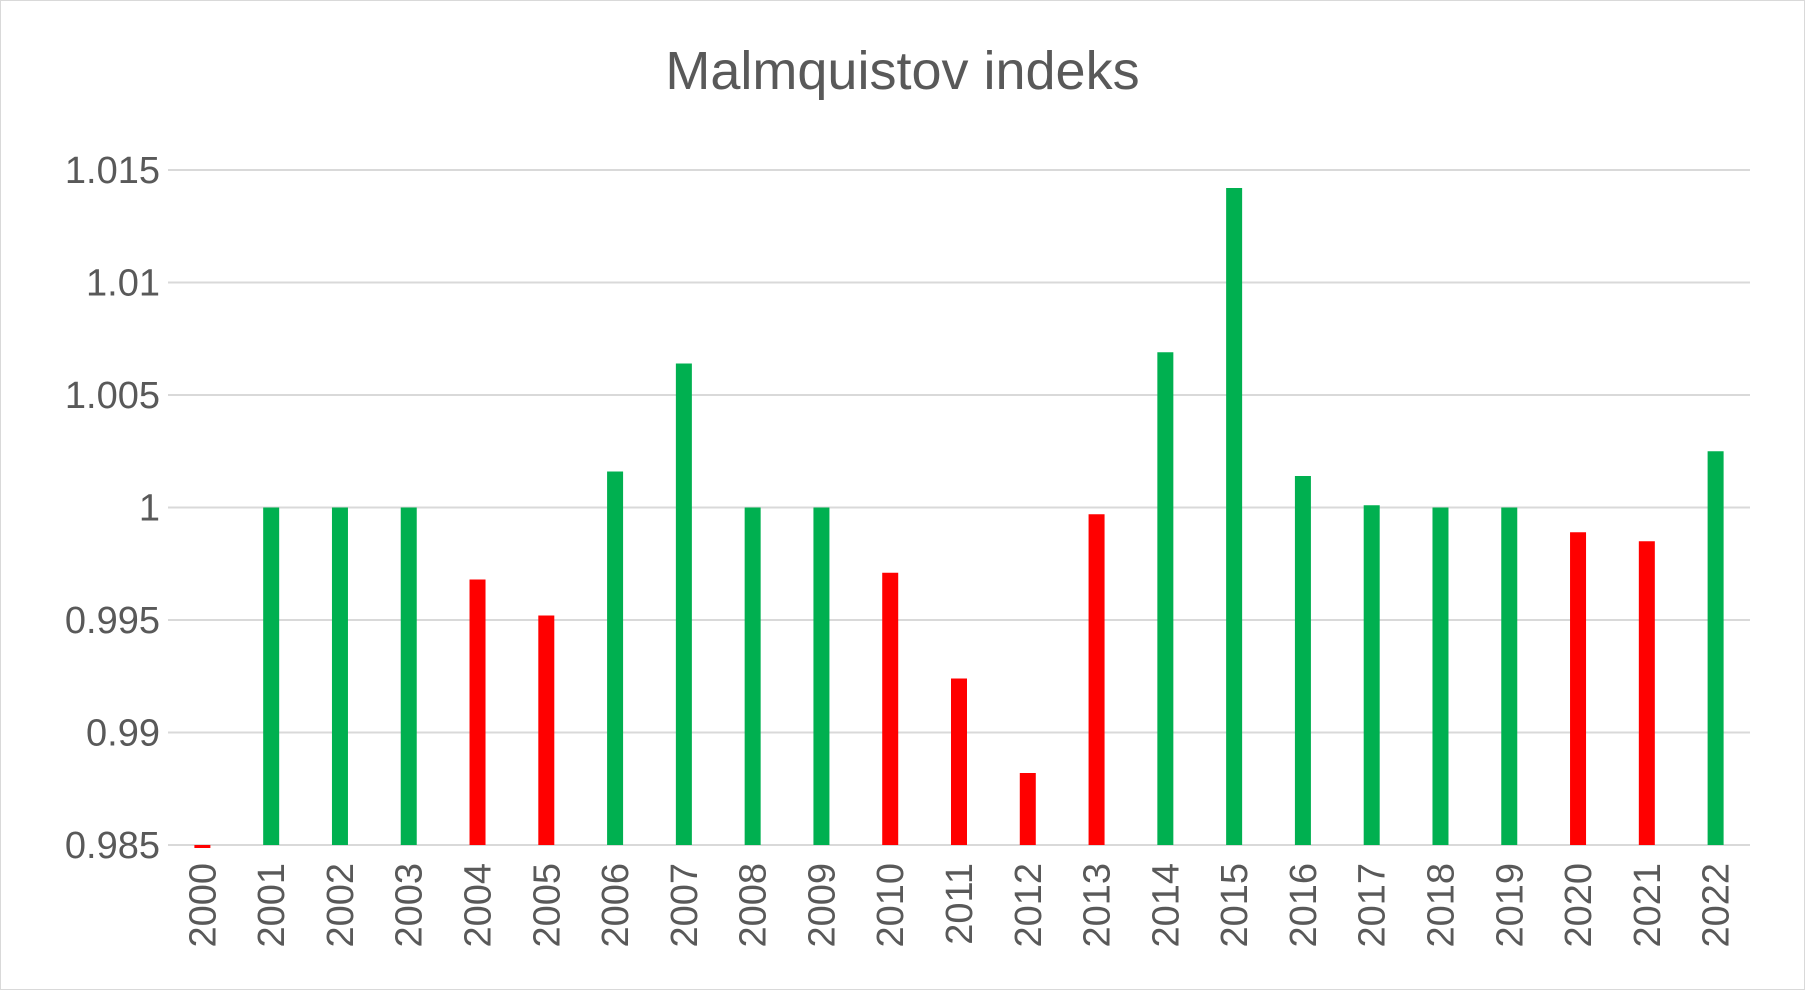  What do you see at coordinates (1509, 676) in the screenshot?
I see `bar-2019` at bounding box center [1509, 676].